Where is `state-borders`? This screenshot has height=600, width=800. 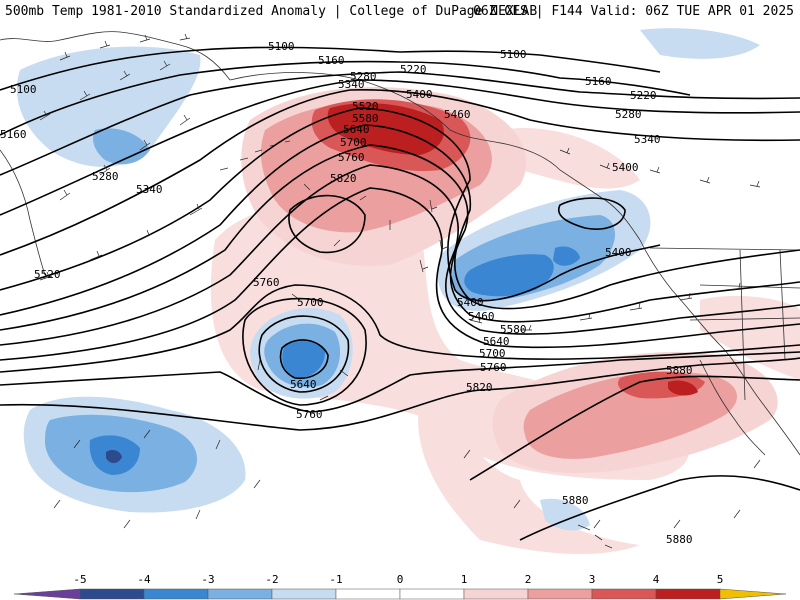 state-borders is located at coordinates (724, 324).